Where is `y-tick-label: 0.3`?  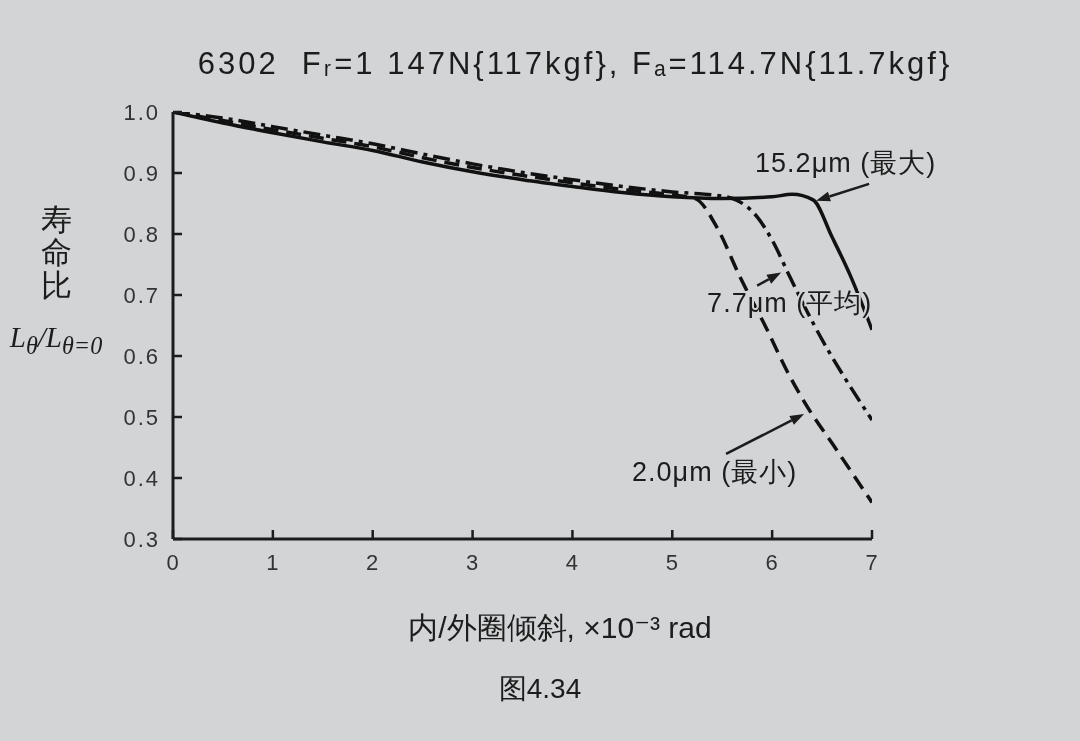 y-tick-label: 0.3 is located at coordinates (141, 539).